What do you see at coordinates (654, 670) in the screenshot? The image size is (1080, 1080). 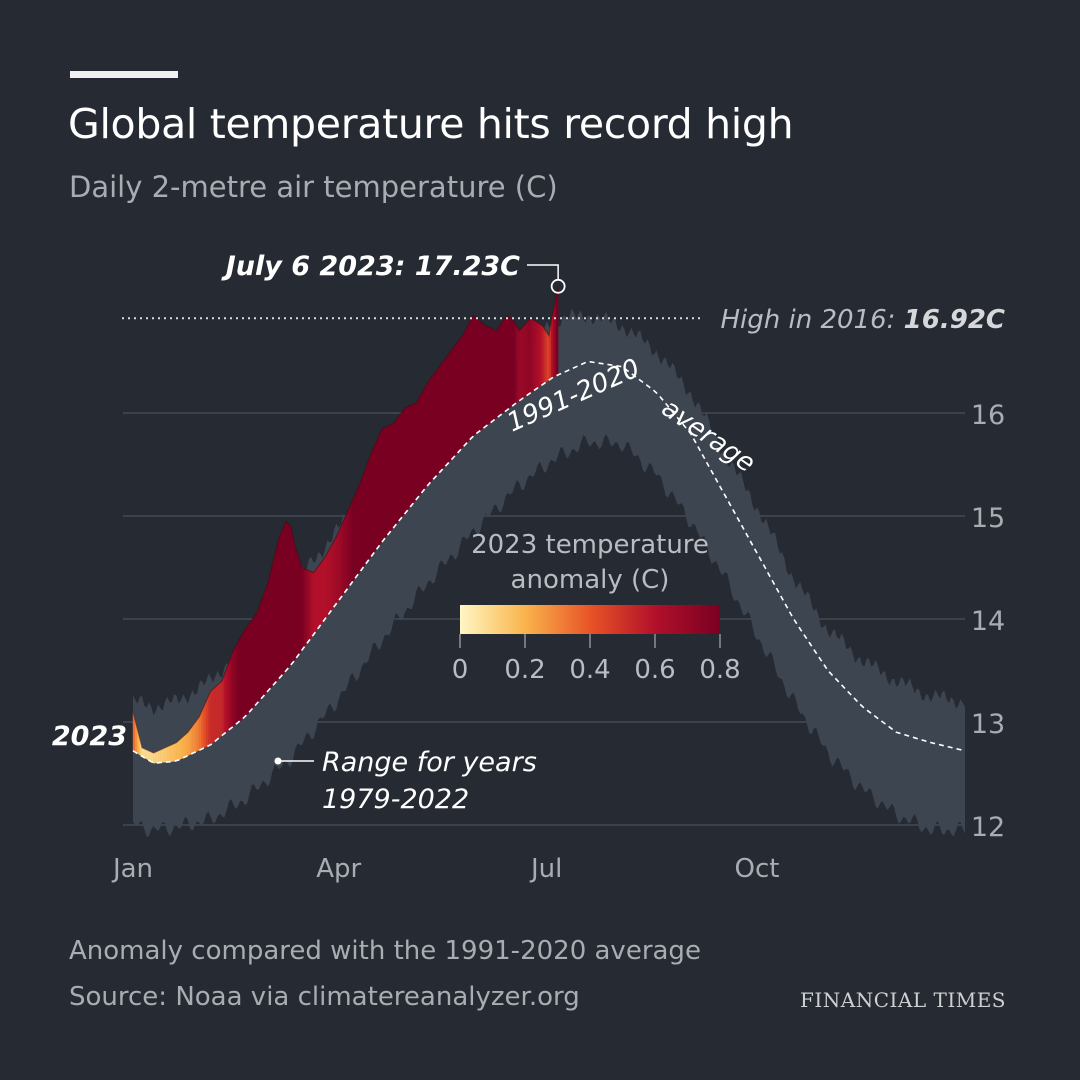 I see `legend-tick-label: 0.6` at bounding box center [654, 670].